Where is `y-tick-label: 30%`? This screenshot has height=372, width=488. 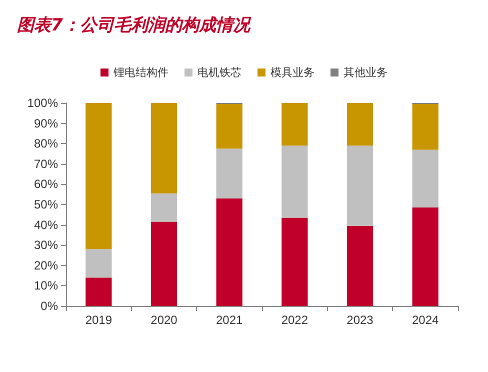 y-tick-label: 30% is located at coordinates (46, 245).